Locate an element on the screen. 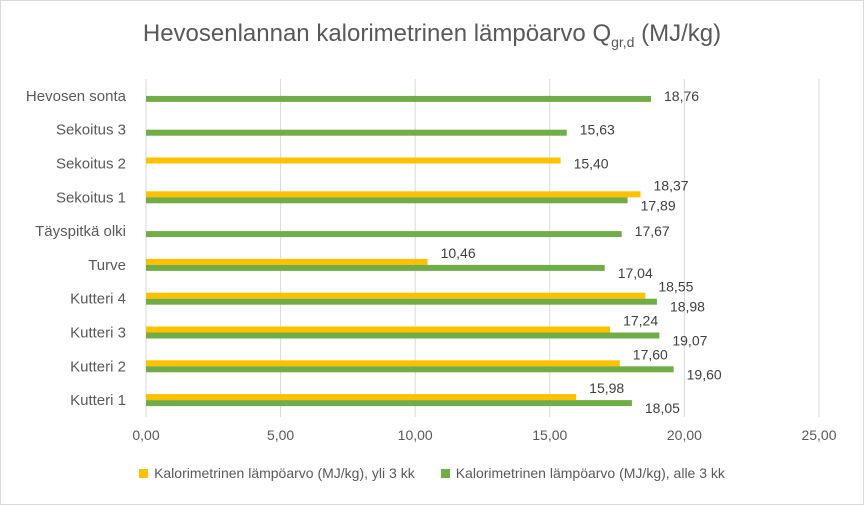 Image resolution: width=864 pixels, height=505 pixels. category-label: Turve is located at coordinates (107, 265).